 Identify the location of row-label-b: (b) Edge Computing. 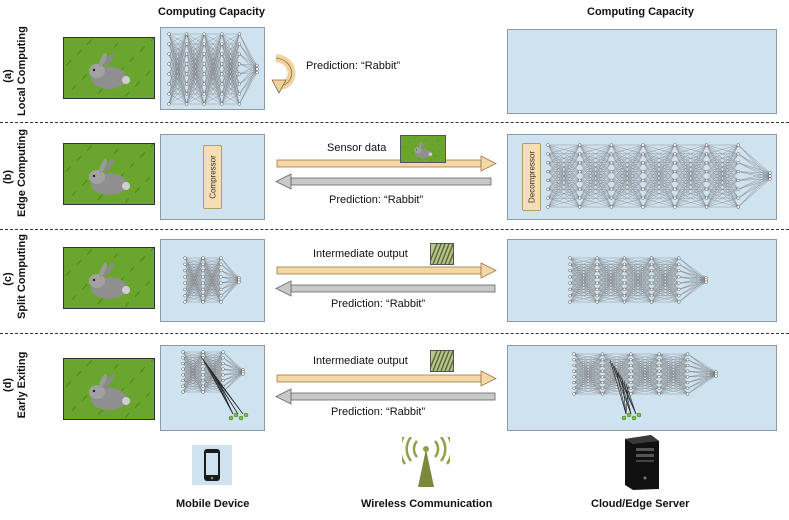
(16, 173).